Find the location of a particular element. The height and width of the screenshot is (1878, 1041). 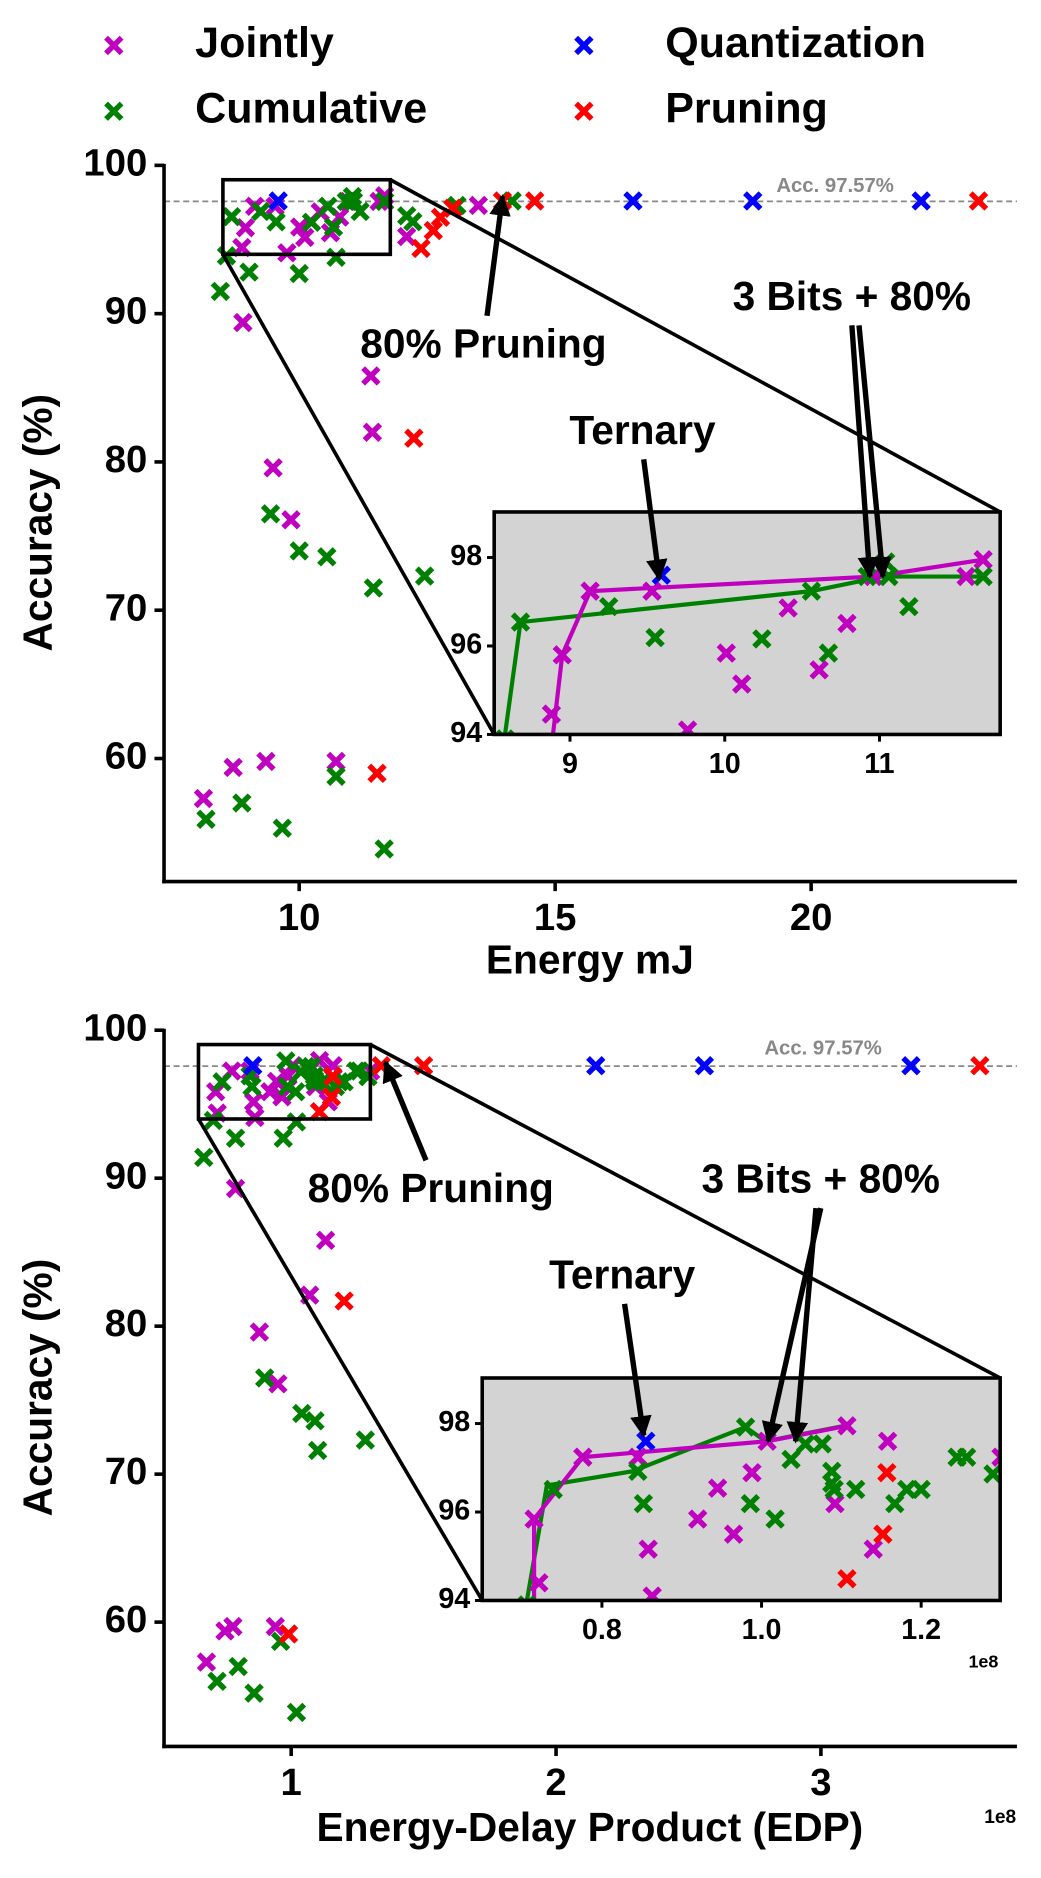

legend-label: Pruning is located at coordinates (746, 109).